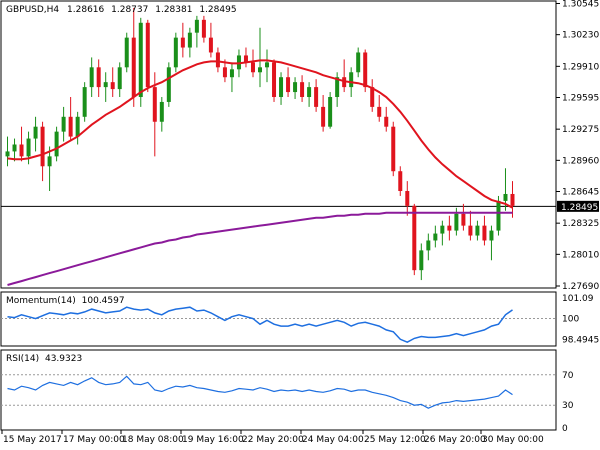 This screenshot has height=450, width=600. Describe the element at coordinates (217, 10) in the screenshot. I see `close-value: 1.28495` at that location.